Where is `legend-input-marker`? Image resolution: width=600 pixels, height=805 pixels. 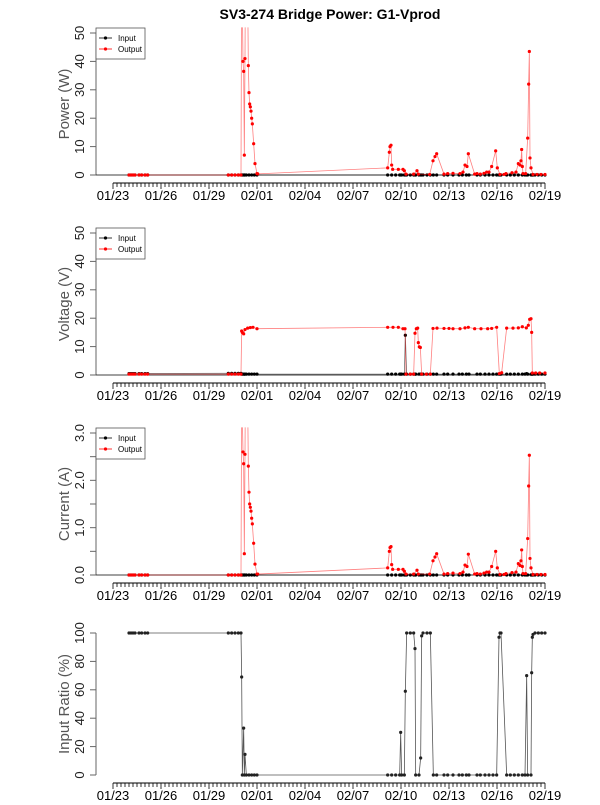 legend-input-marker is located at coordinates (105, 238).